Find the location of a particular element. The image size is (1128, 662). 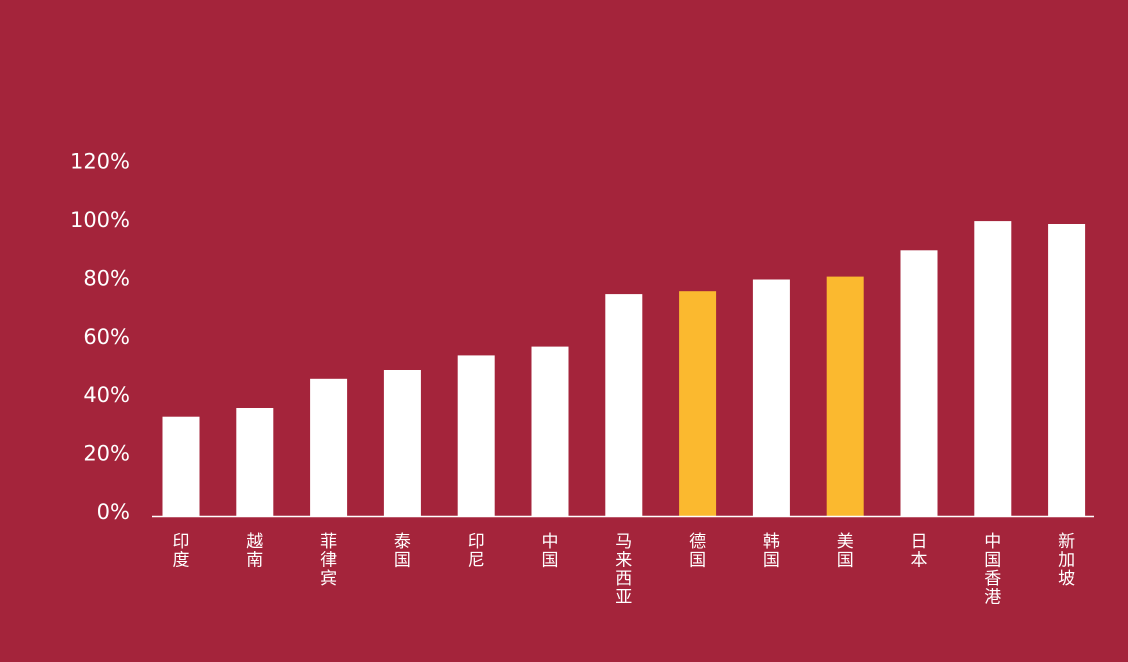

y-tick-label: 120% is located at coordinates (100, 162).